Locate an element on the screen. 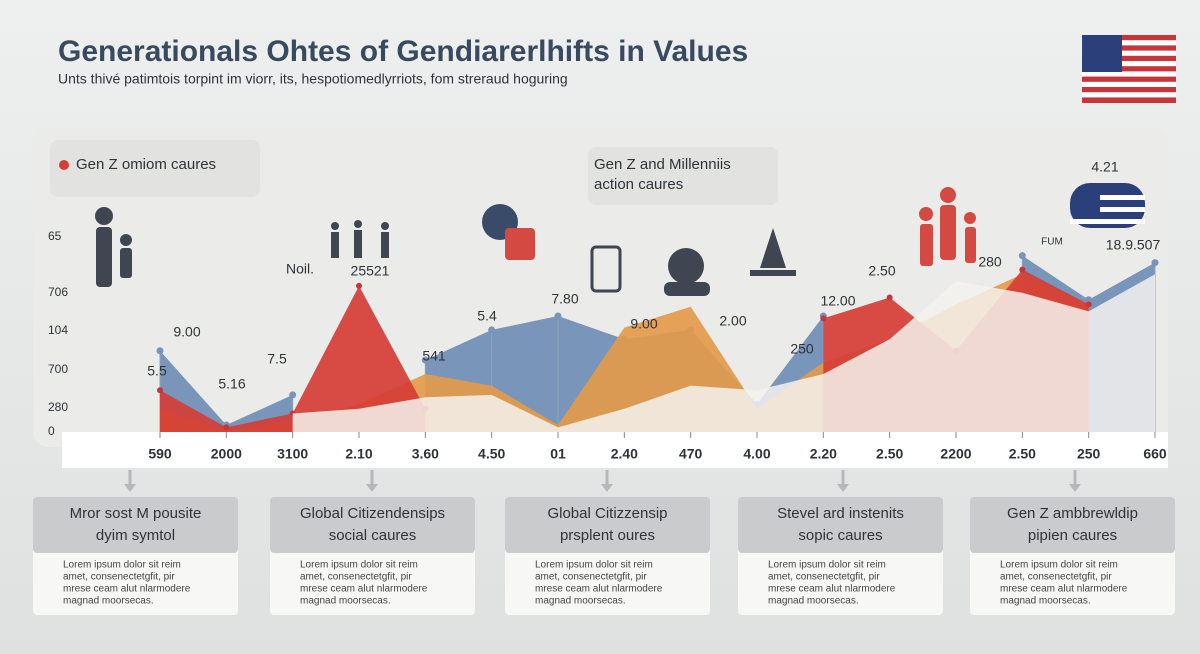 The width and height of the screenshot is (1200, 654). card-title: dyim symtol is located at coordinates (135, 535).